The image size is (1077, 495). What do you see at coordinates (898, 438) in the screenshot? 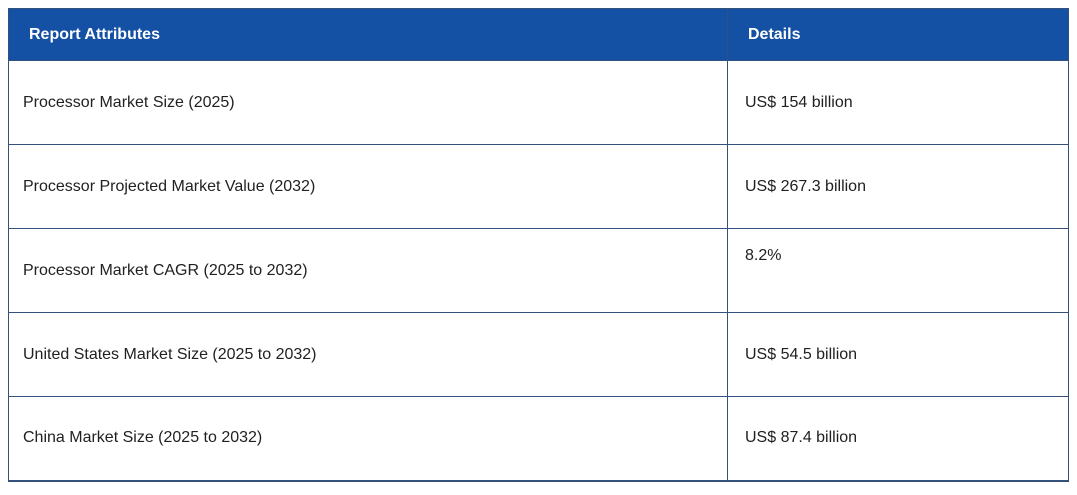
I see `detail-cell: US$ 87.4 billion` at bounding box center [898, 438].